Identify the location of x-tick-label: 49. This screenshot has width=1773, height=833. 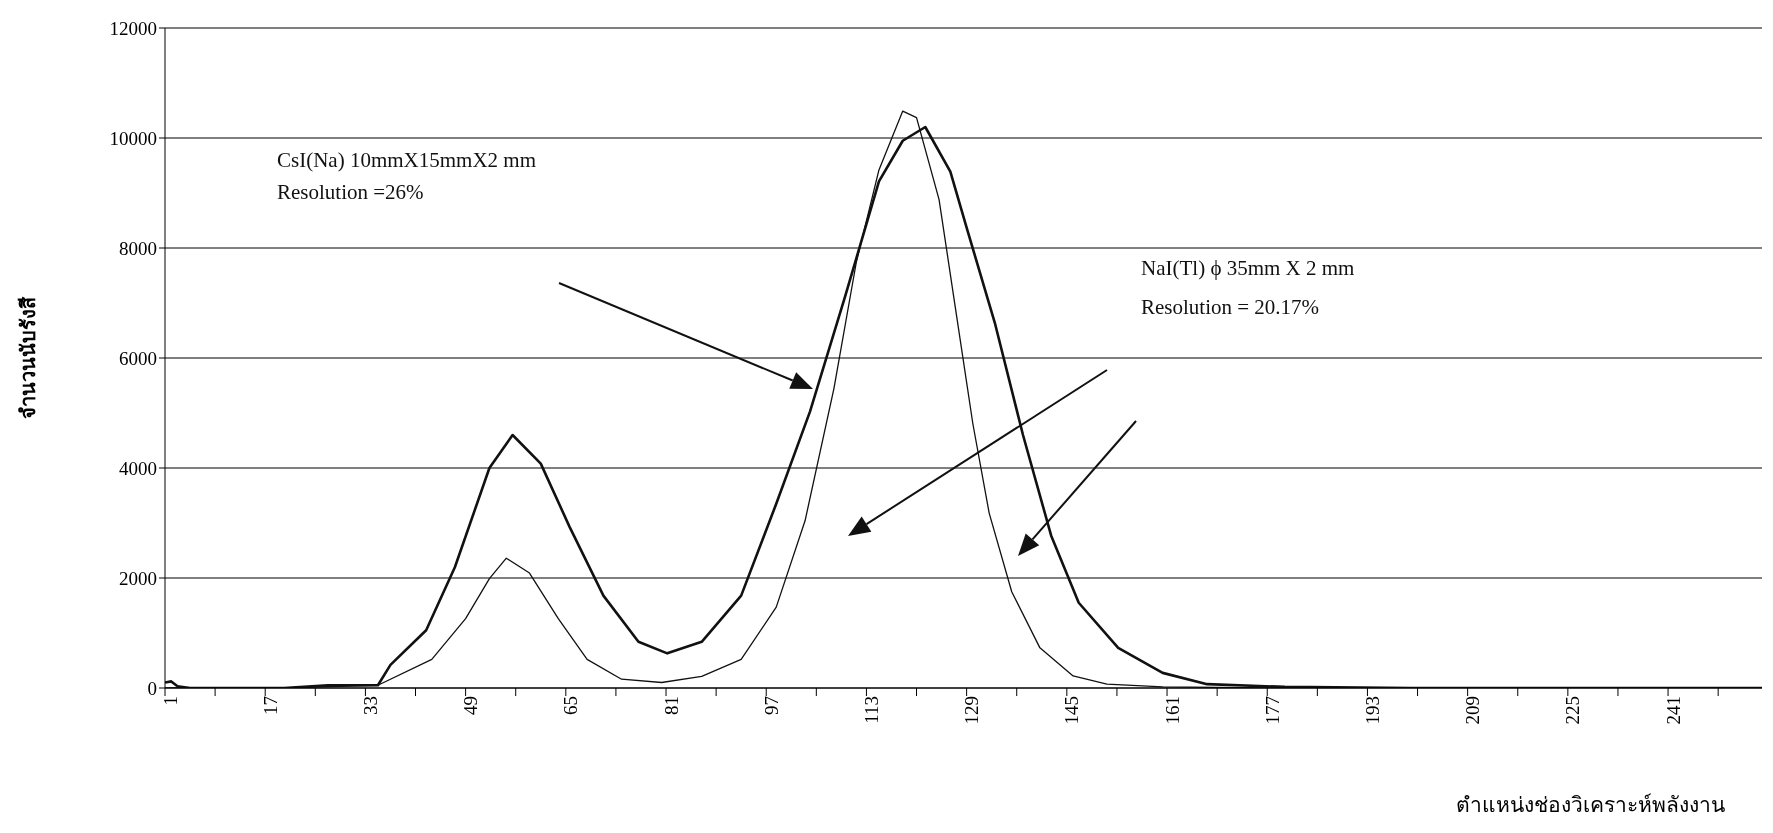
(471, 705).